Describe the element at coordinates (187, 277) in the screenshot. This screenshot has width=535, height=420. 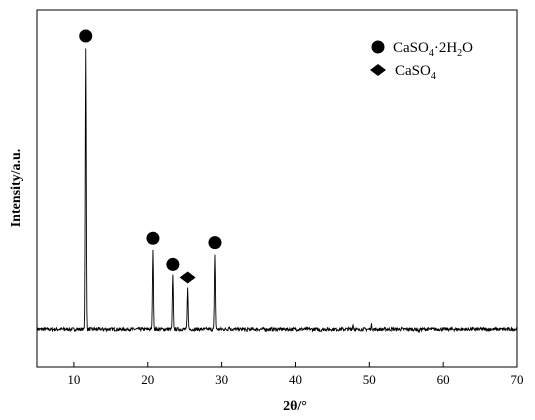
I see `peak-marker-diamond` at that location.